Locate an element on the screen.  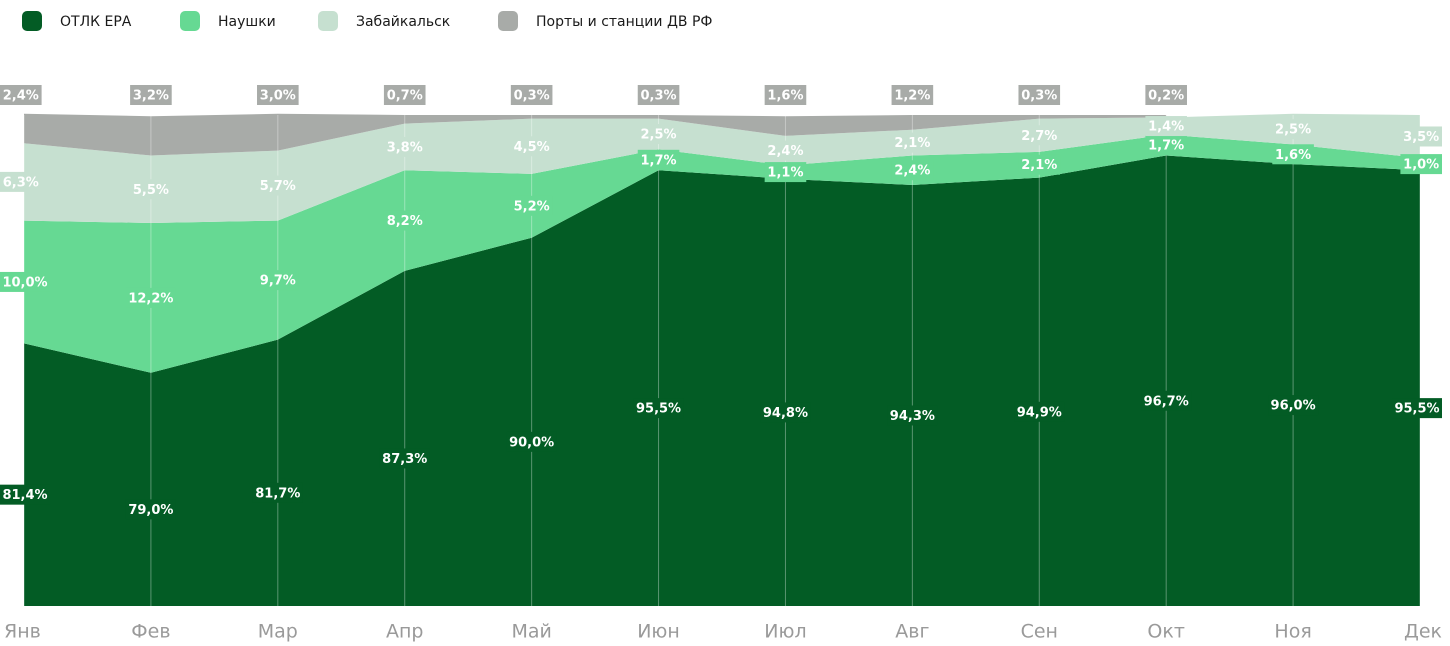
legend-label: ОТЛК ЕРА is located at coordinates (96, 22).